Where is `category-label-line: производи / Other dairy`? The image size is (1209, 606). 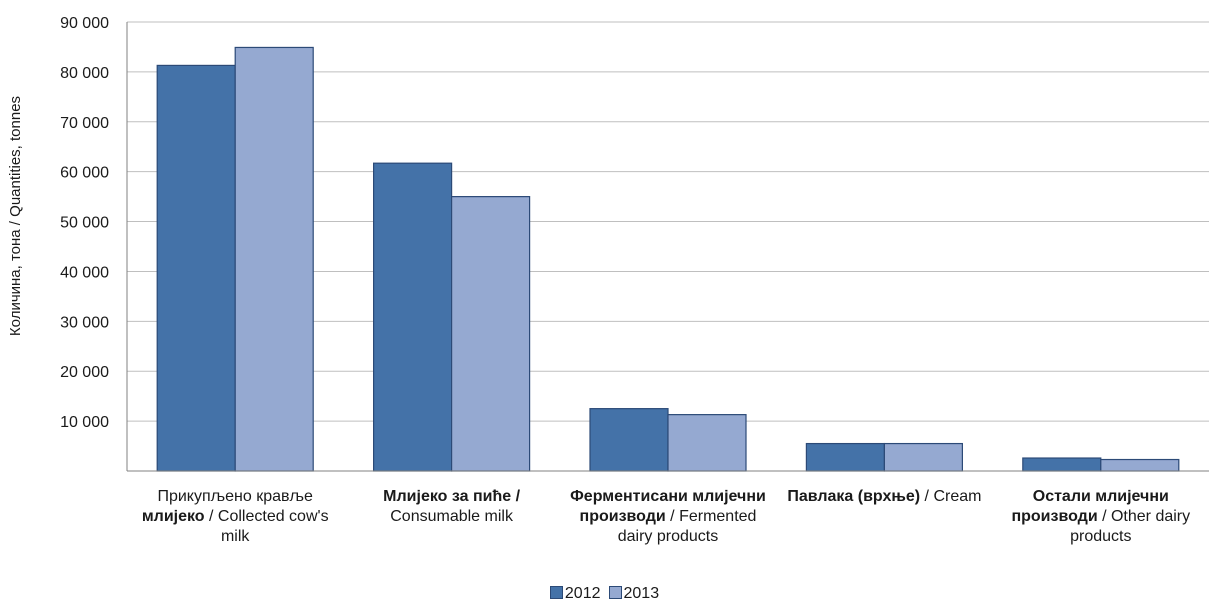 category-label-line: производи / Other dairy is located at coordinates (1101, 516).